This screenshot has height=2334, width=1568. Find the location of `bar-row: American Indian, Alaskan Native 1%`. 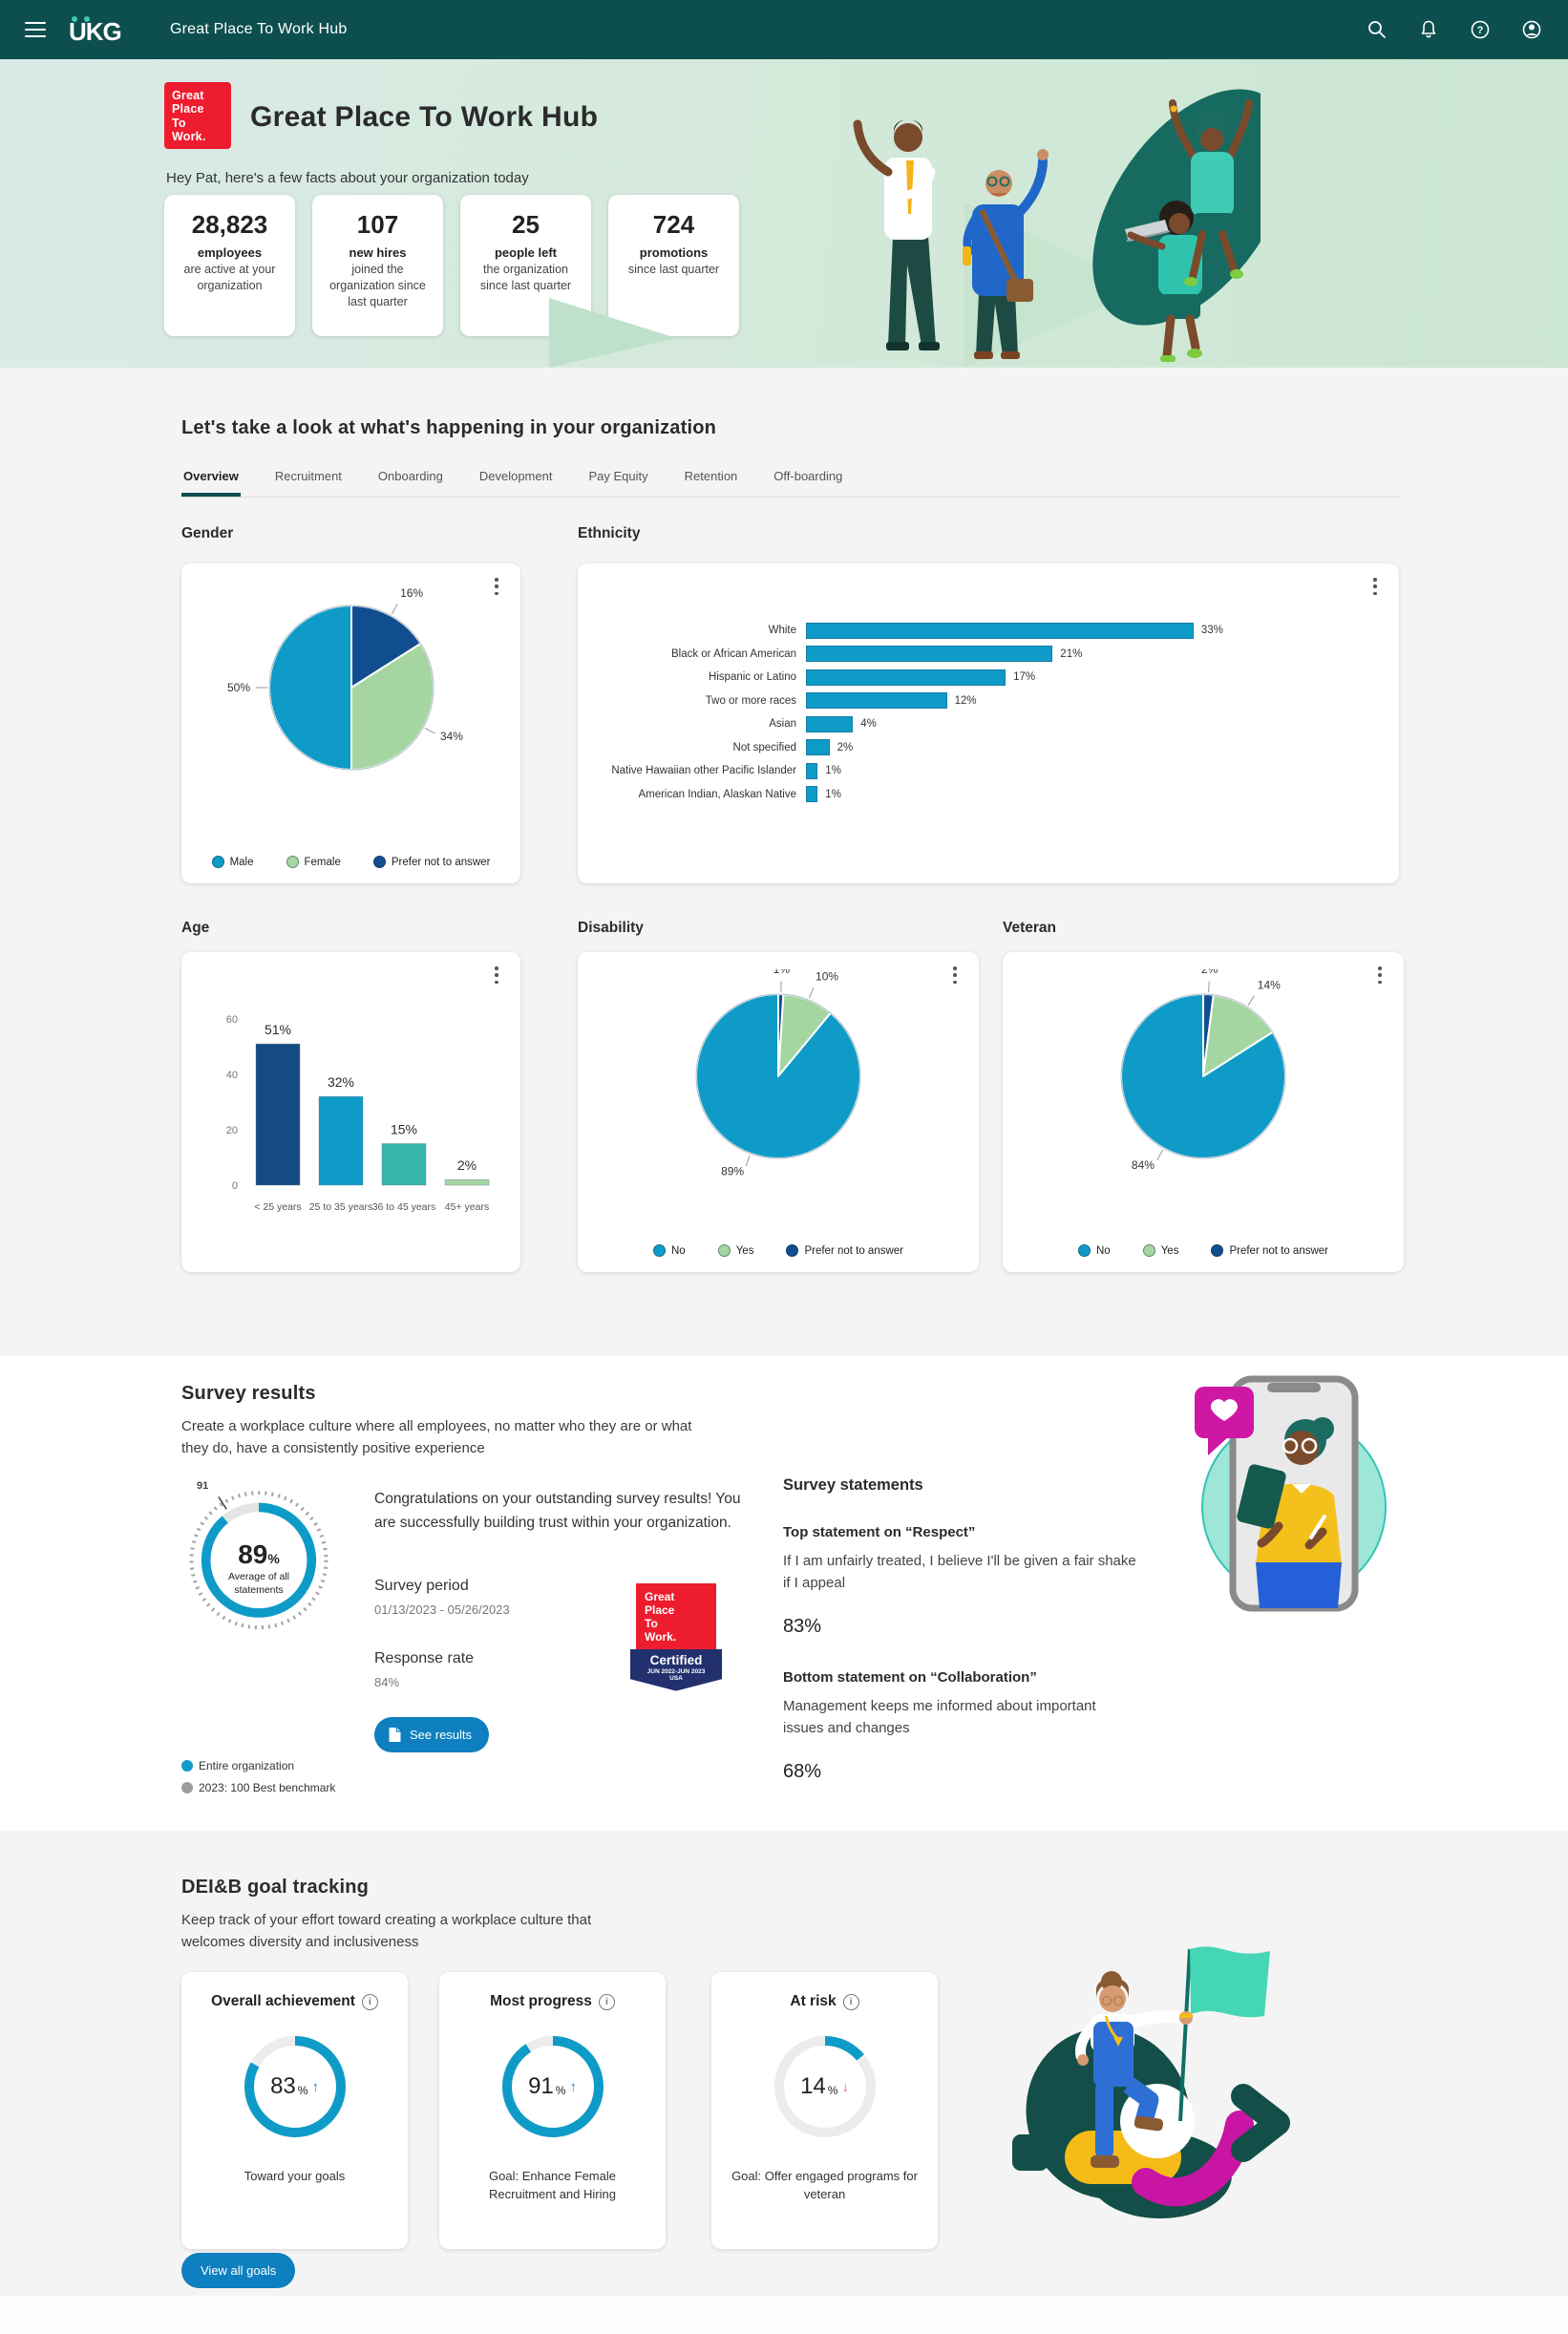

bar-row: American Indian, Alaskan Native 1% is located at coordinates (988, 795).